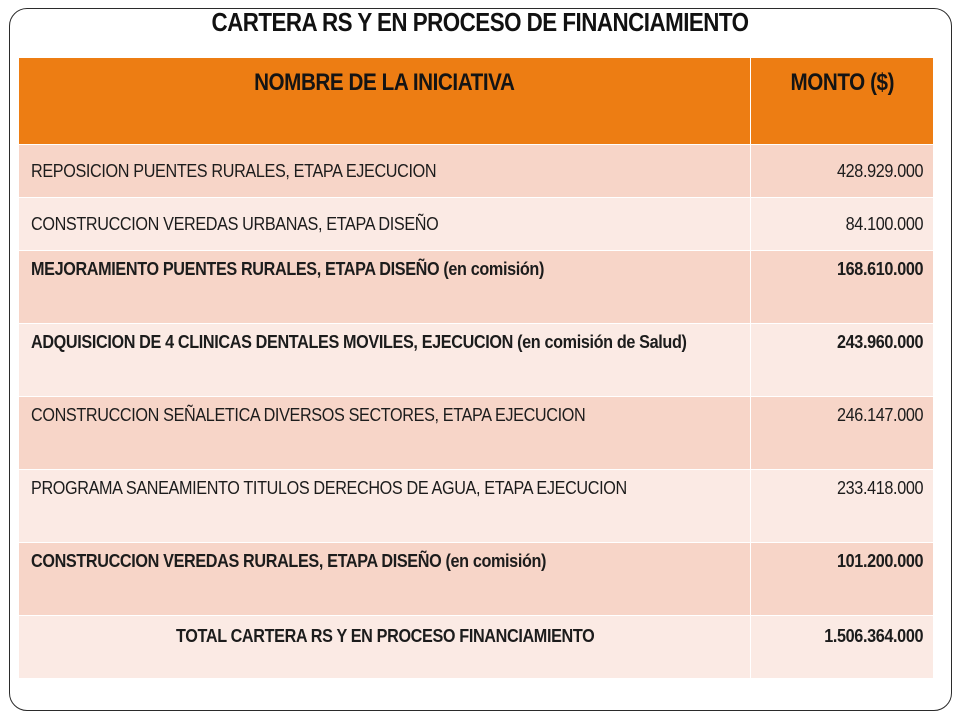 The width and height of the screenshot is (960, 720). I want to click on amount-cell: 101.200.000, so click(841, 579).